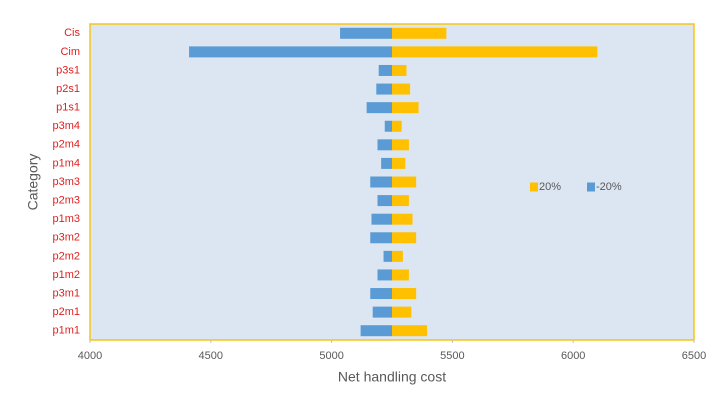 Image resolution: width=726 pixels, height=411 pixels. I want to click on y-tick-label: Cim, so click(70, 52).